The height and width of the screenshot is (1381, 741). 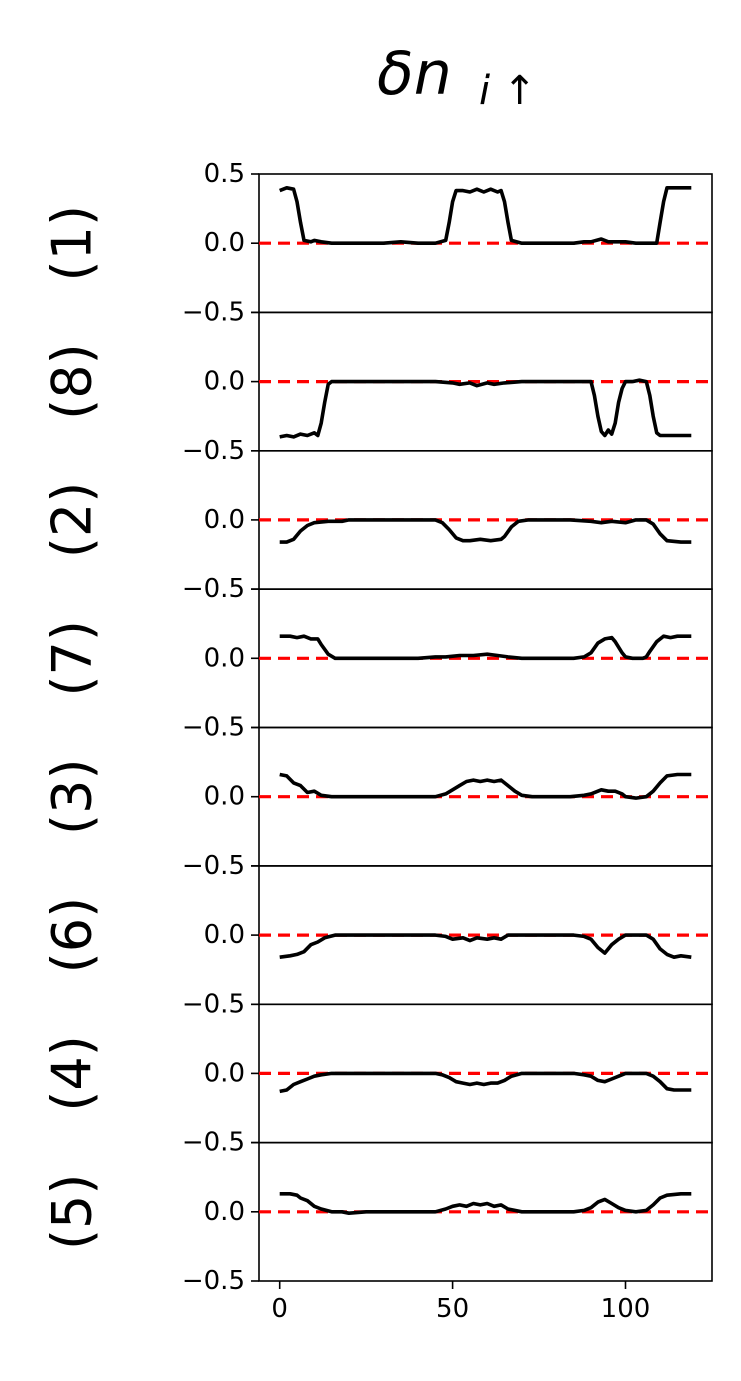 I want to click on panel-6: (6) −0.5 0.0, so click(x=377, y=942).